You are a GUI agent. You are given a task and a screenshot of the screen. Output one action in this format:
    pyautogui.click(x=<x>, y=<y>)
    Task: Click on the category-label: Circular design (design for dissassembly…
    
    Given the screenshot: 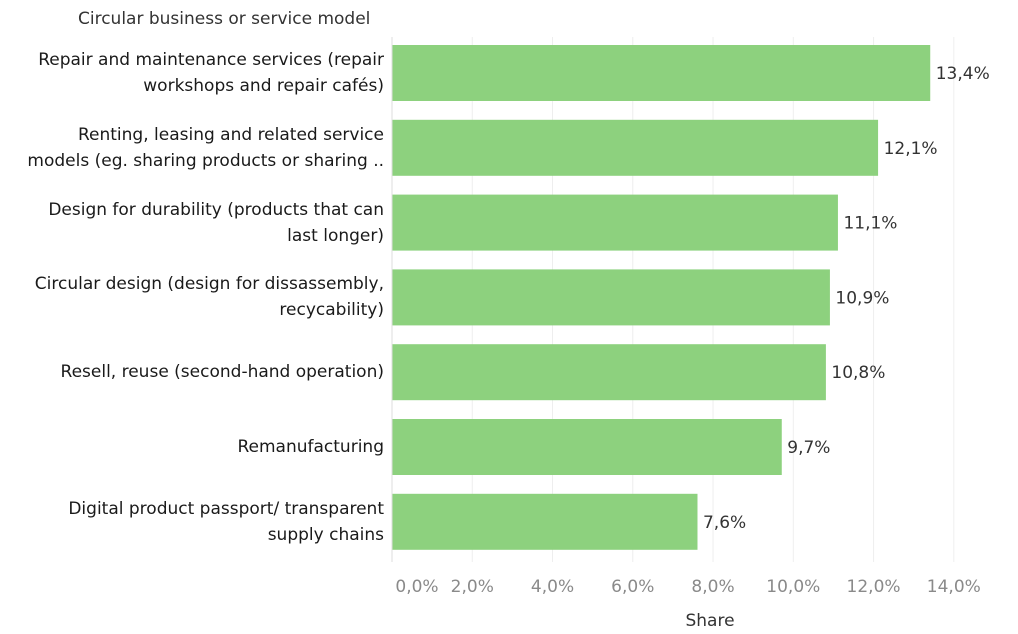 What is the action you would take?
    pyautogui.click(x=192, y=297)
    